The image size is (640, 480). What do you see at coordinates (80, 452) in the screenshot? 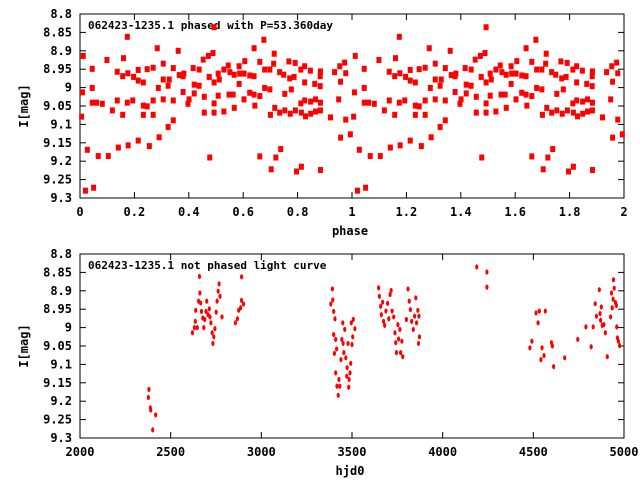
I see `x-tick-label: 2000` at bounding box center [80, 452].